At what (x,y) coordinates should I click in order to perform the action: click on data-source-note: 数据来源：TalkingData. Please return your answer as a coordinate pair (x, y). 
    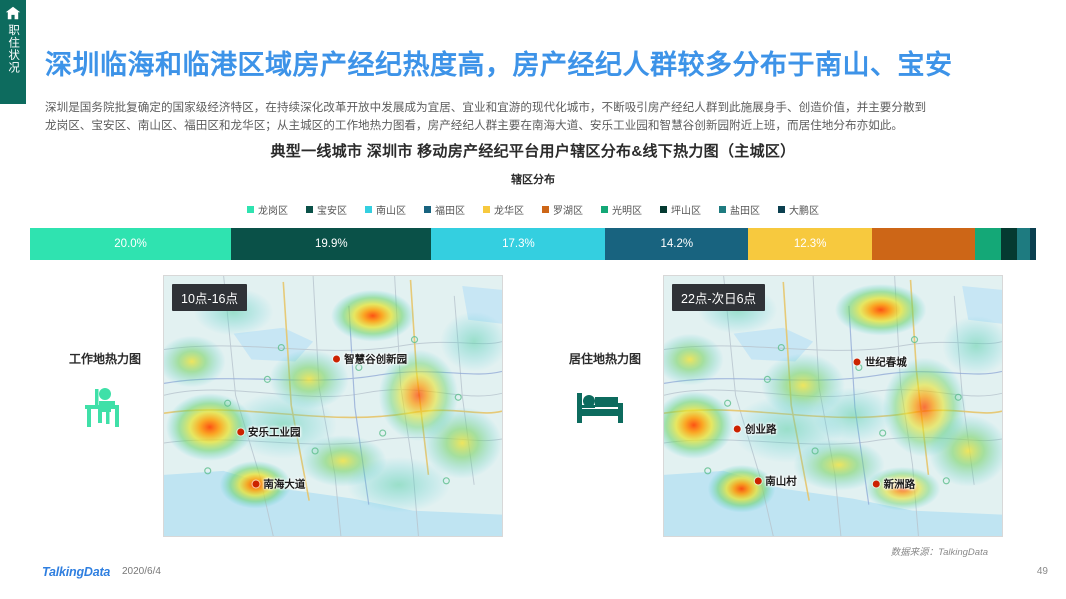
    Looking at the image, I should click on (939, 552).